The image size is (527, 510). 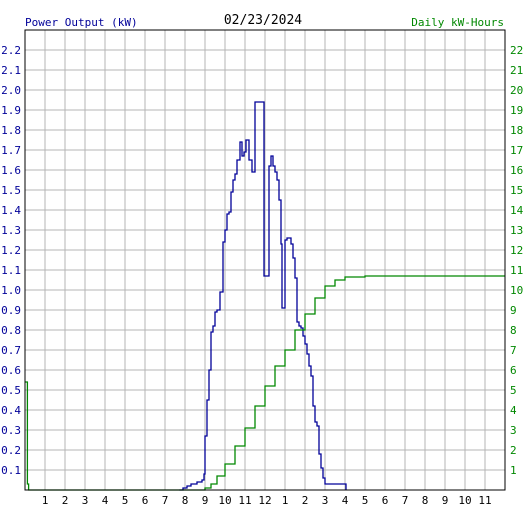 I want to click on right-tick-label: 3, so click(x=513, y=430).